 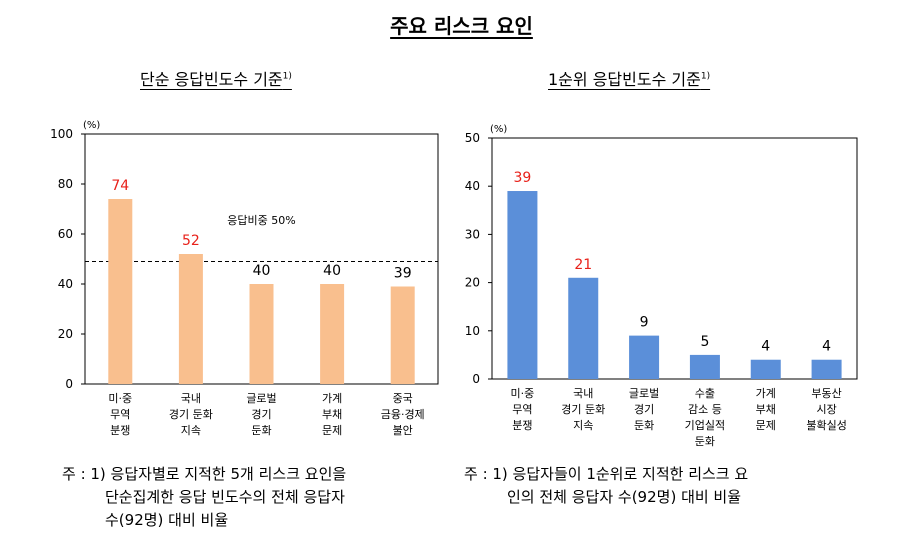 I want to click on chart-2-note-line-1: 주 : 1) 응답자들이 1순위로 지적한 리스크 요, so click(x=606, y=474).